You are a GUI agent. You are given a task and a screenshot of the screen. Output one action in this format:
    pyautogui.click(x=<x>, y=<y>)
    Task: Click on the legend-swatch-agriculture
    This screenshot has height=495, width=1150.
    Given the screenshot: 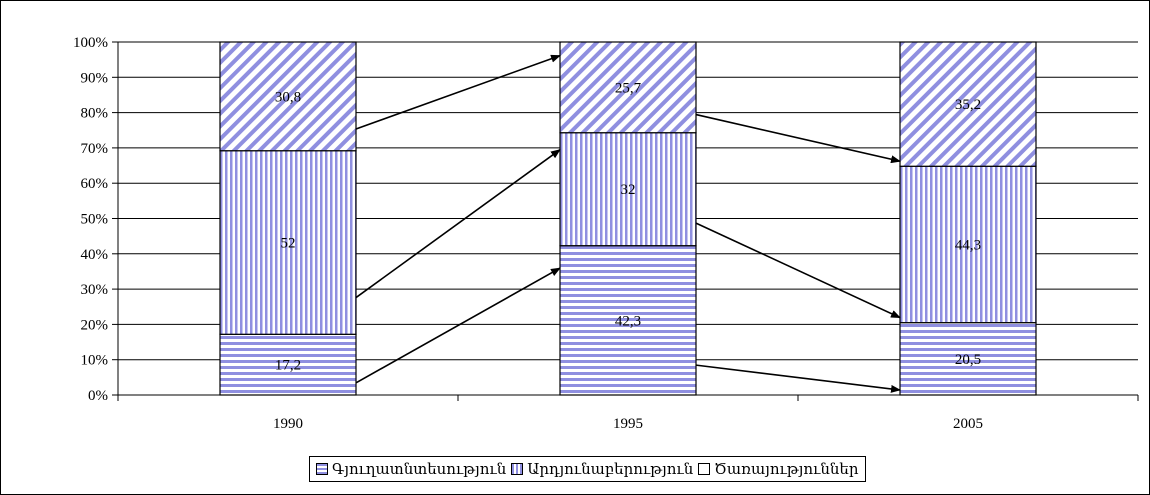 What is the action you would take?
    pyautogui.click(x=322, y=469)
    